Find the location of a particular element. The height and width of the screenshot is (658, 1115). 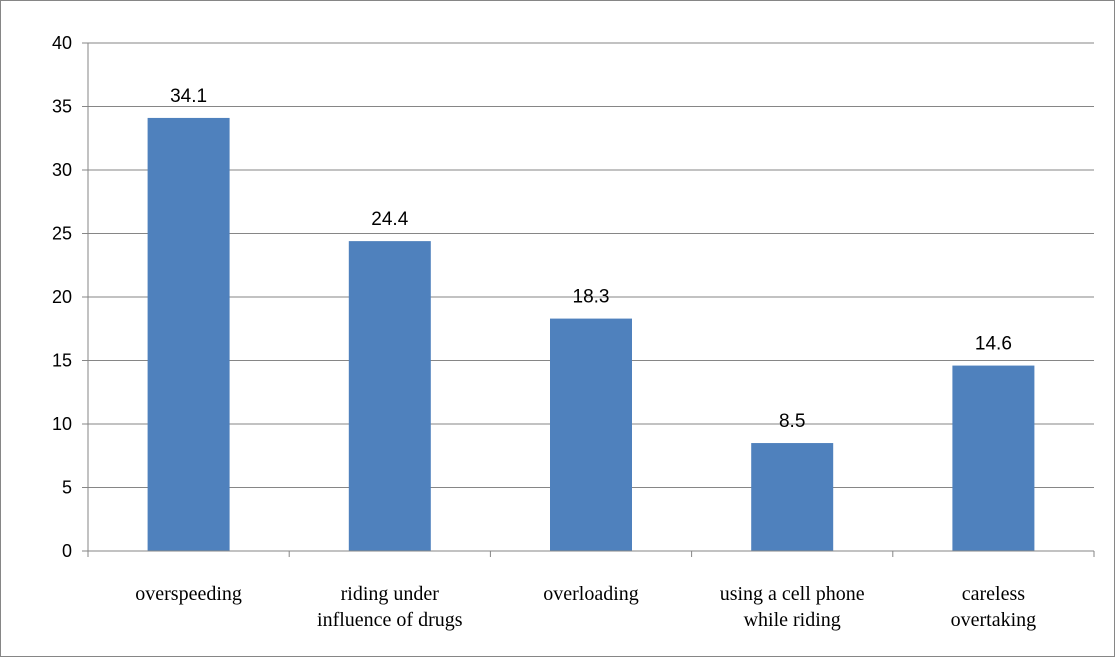

x-category-label-line: overtaking is located at coordinates (994, 620).